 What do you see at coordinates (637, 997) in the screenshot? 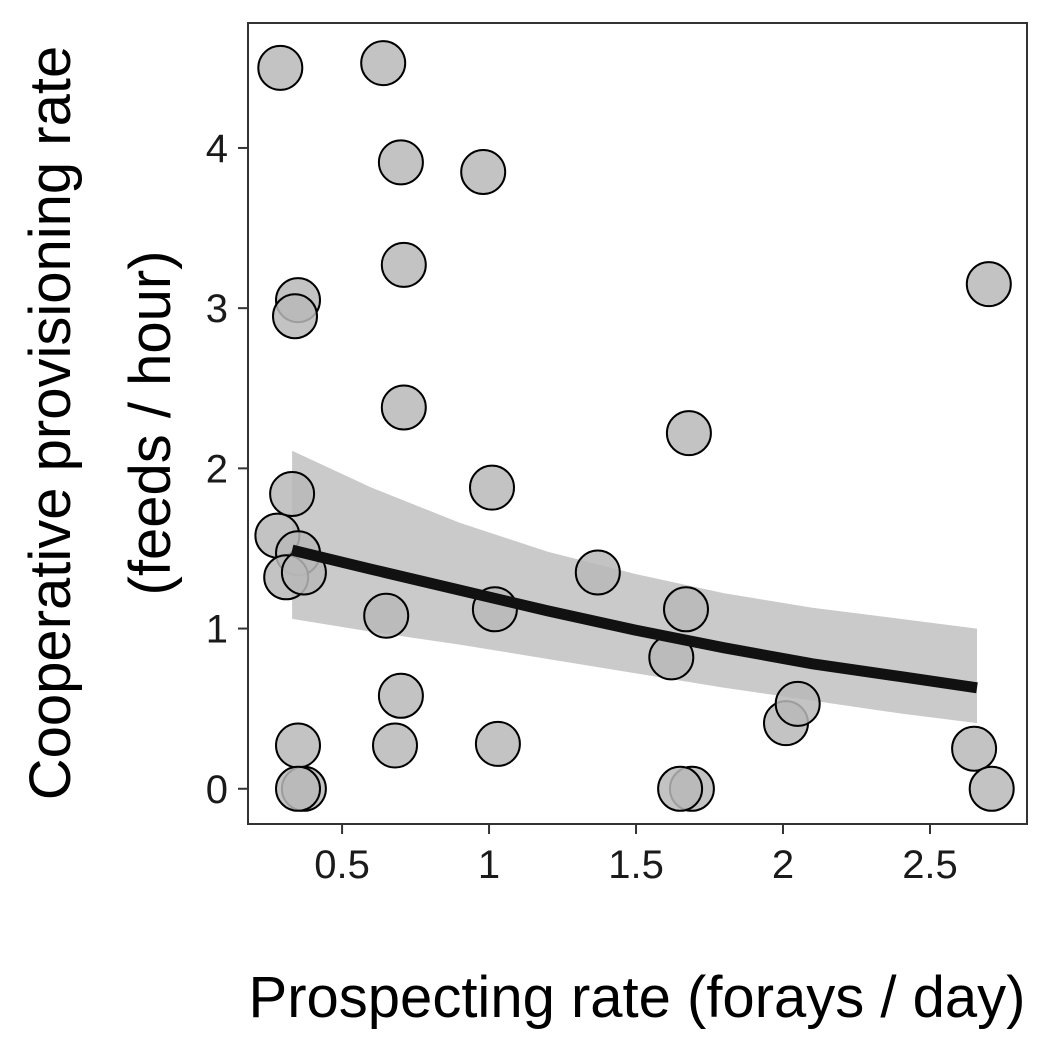
I see `x-axis-title: Prospecting rate (forays / day)` at bounding box center [637, 997].